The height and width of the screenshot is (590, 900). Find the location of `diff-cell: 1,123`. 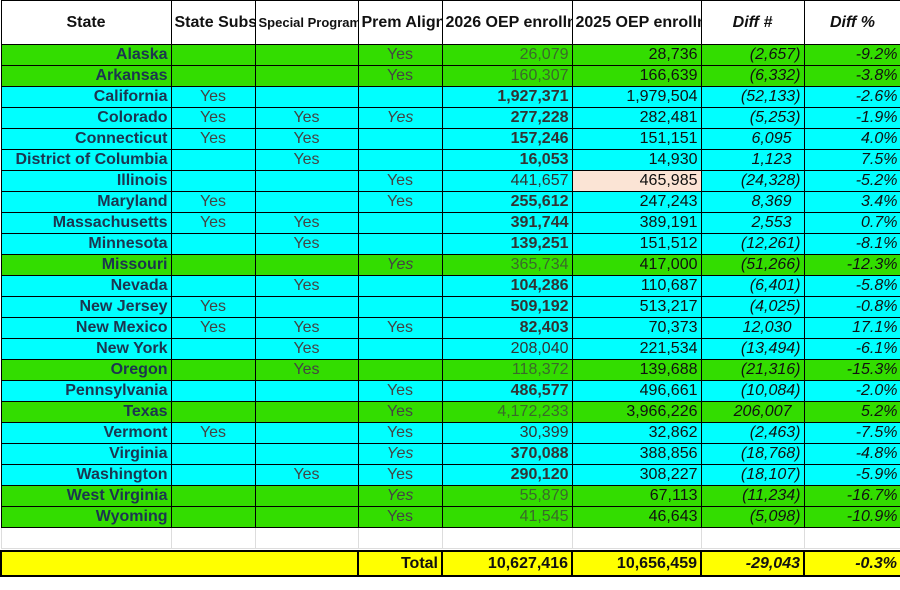

diff-cell: 1,123 is located at coordinates (752, 160).